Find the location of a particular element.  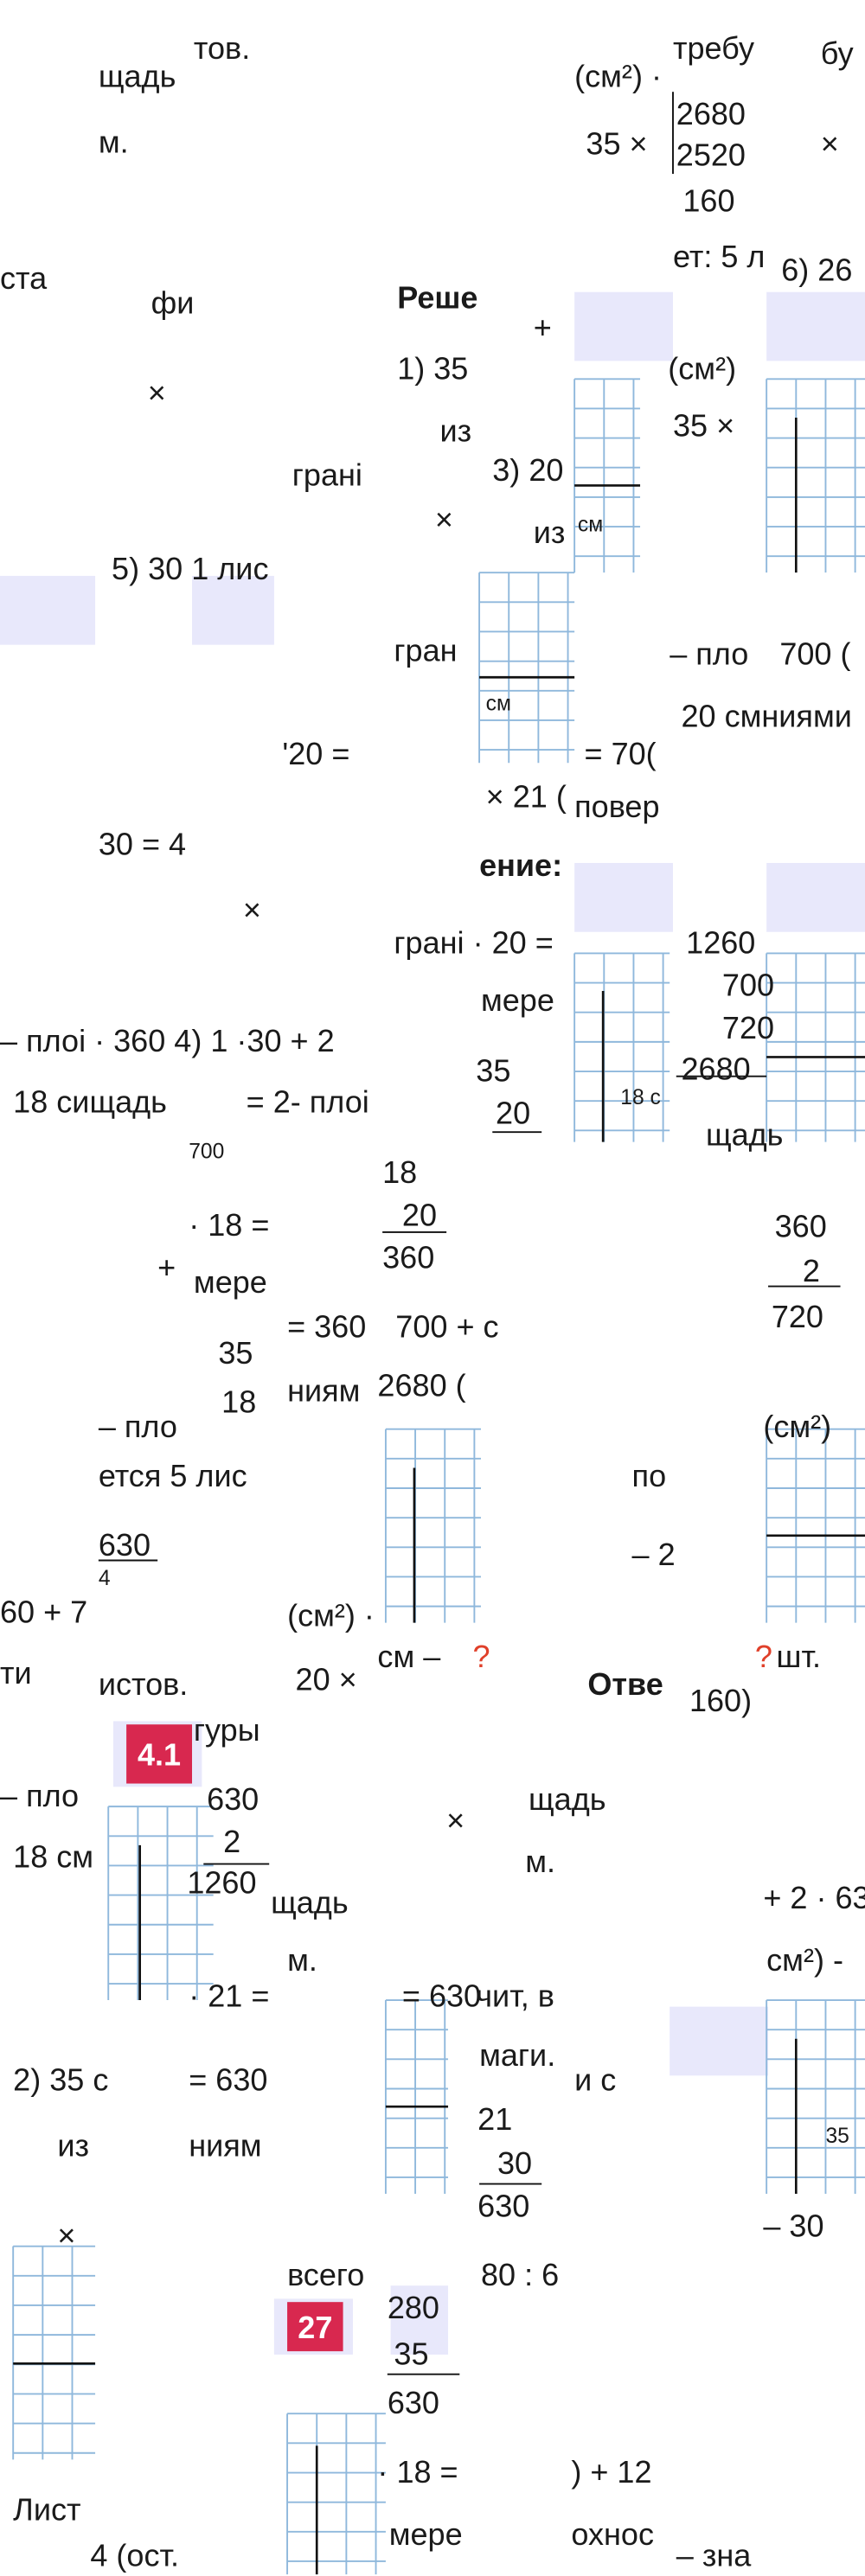

text-fragment: шт. is located at coordinates (799, 1657).